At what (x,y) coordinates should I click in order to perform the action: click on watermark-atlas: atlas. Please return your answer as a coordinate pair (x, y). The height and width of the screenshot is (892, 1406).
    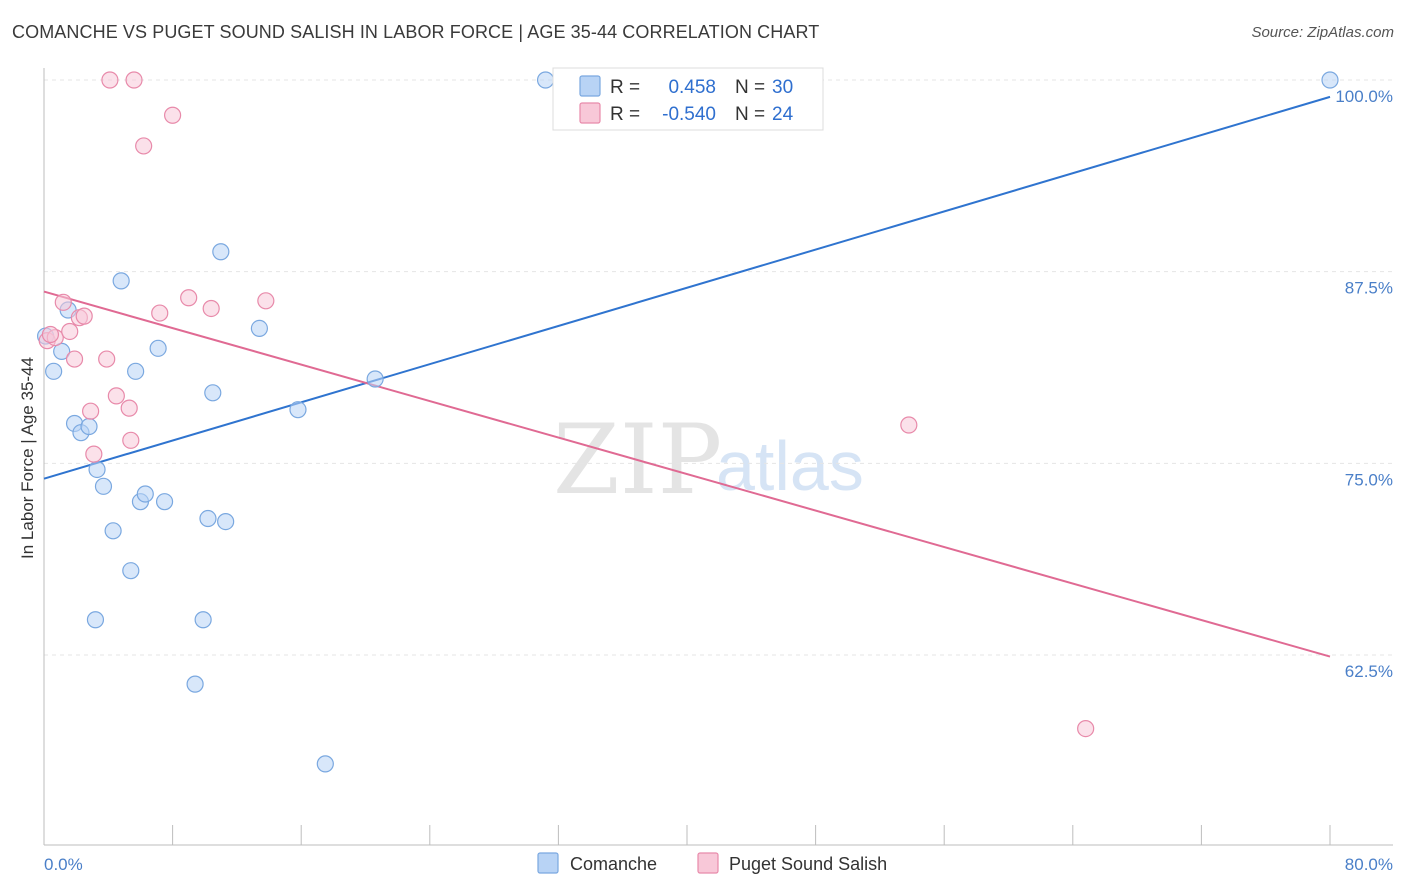
    Looking at the image, I should click on (790, 466).